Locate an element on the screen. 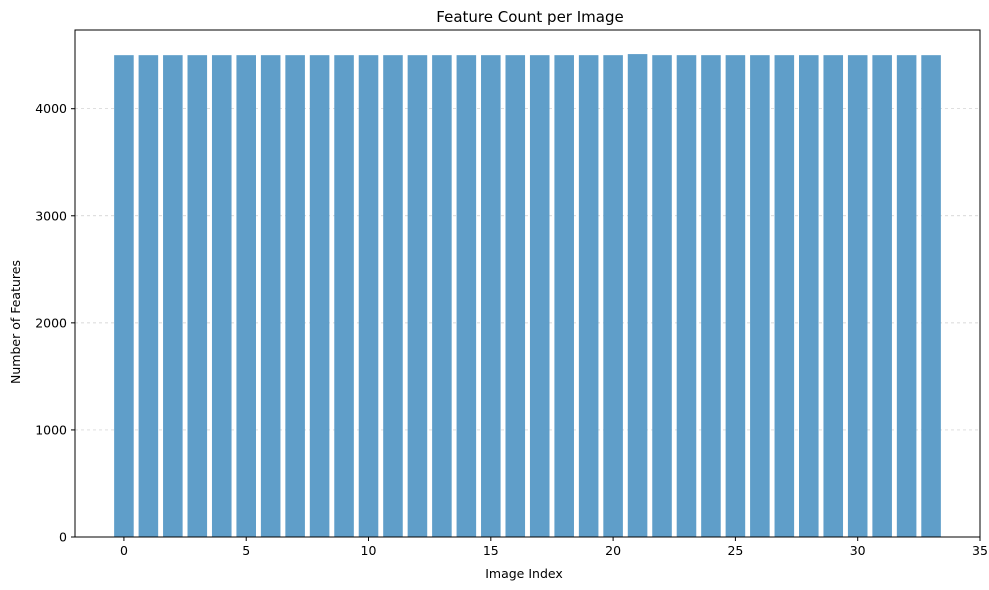 The height and width of the screenshot is (590, 989). x-tick-label: 35 is located at coordinates (980, 550).